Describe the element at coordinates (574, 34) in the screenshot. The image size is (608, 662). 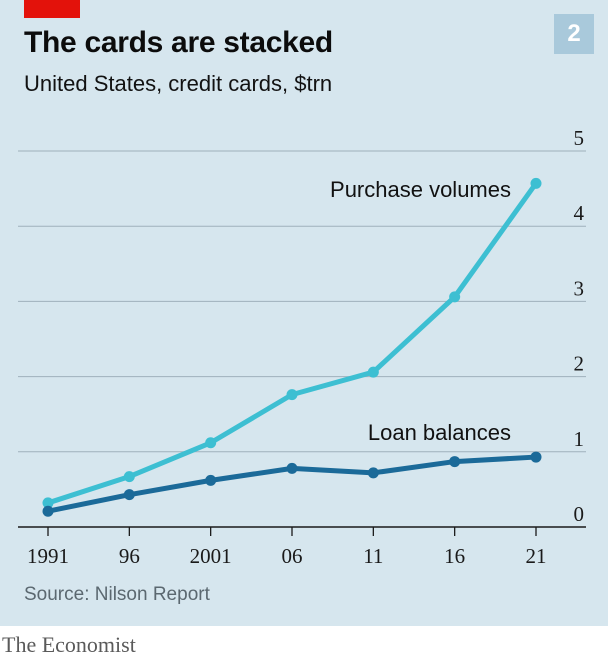
I see `chart-number-badge: 2` at that location.